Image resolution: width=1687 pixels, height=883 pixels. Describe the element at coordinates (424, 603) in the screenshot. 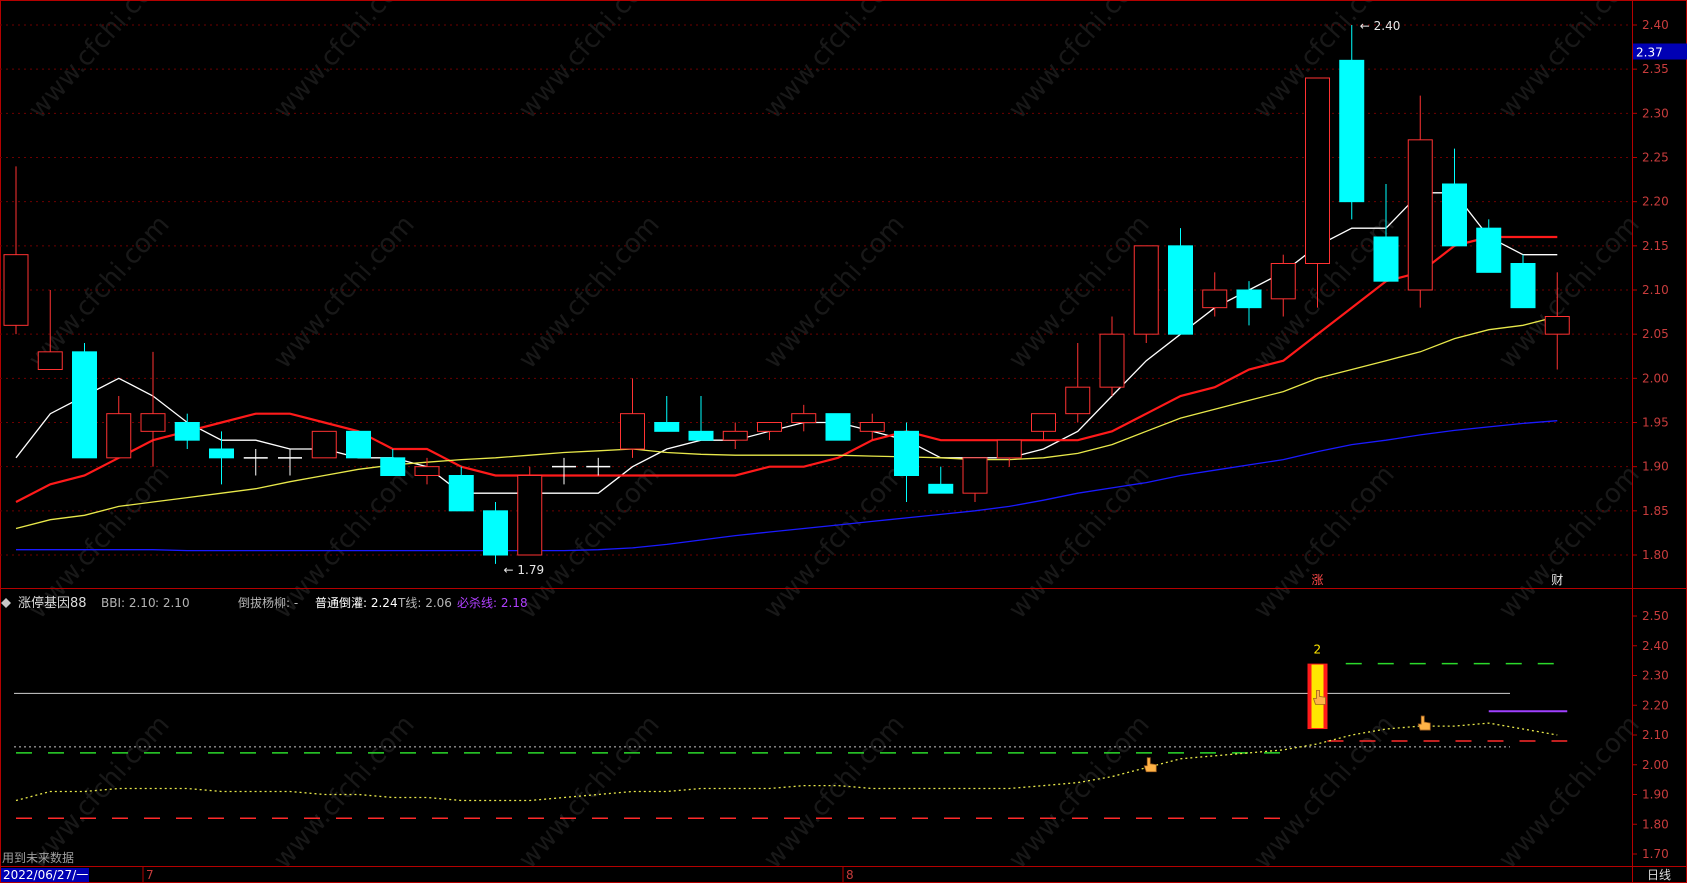

I see `legend-item-5: T线: 2.06` at that location.